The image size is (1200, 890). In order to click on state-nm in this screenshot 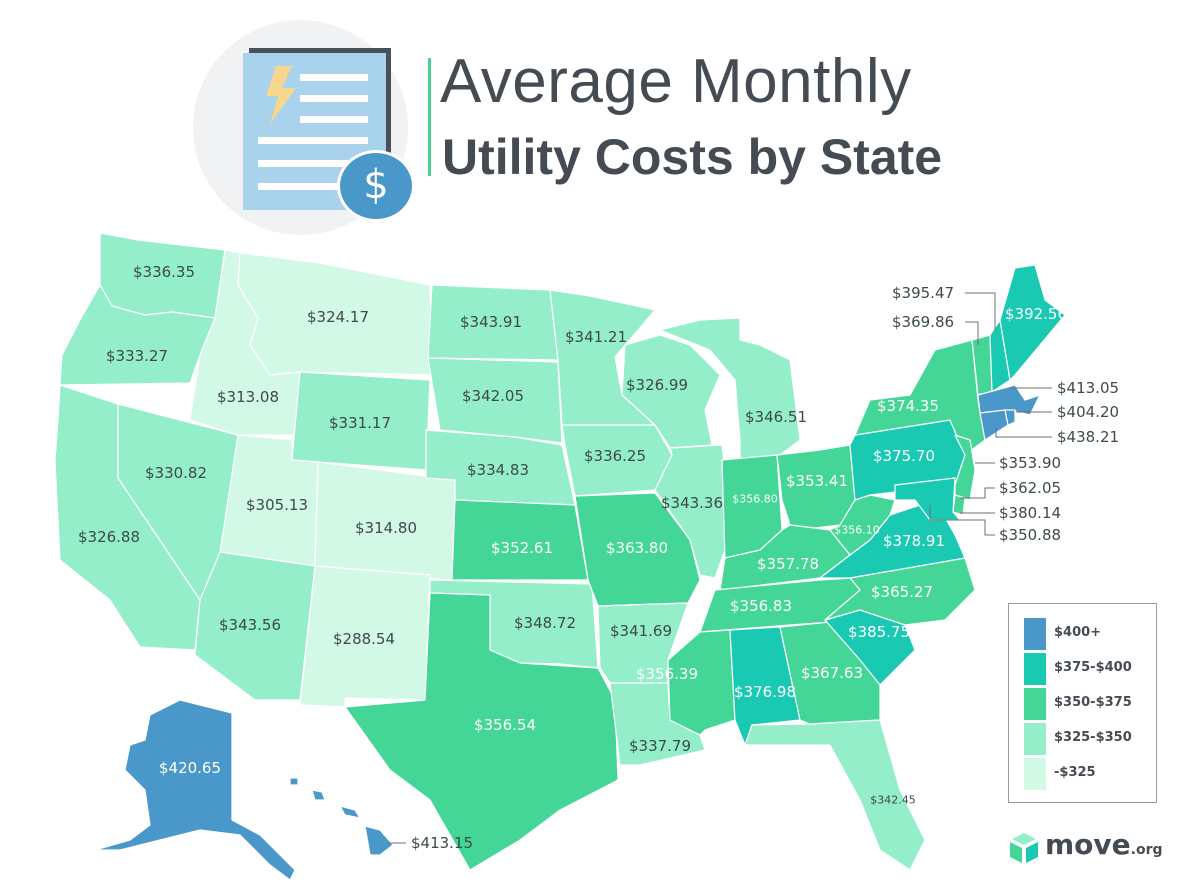, I will do `click(365, 636)`.